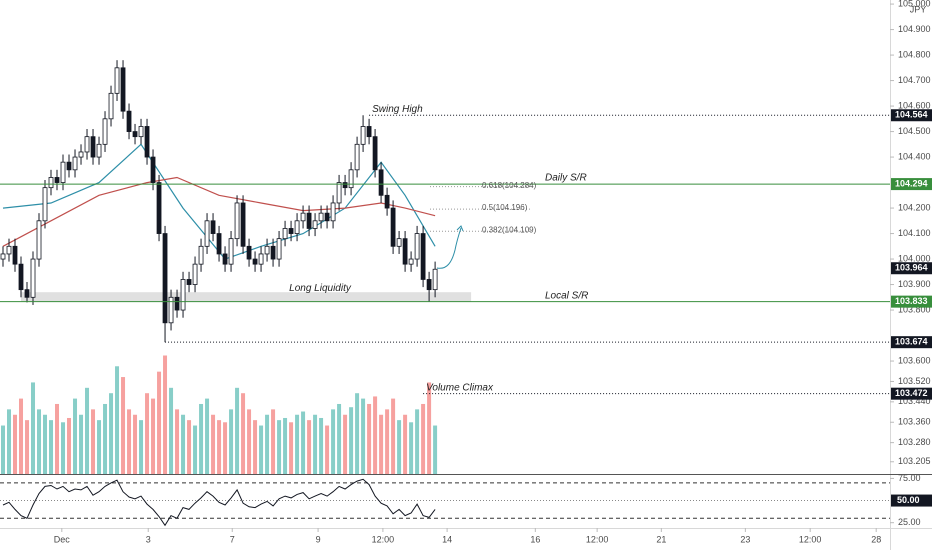 The width and height of the screenshot is (932, 550). I want to click on rsi-label-box, so click(911, 500).